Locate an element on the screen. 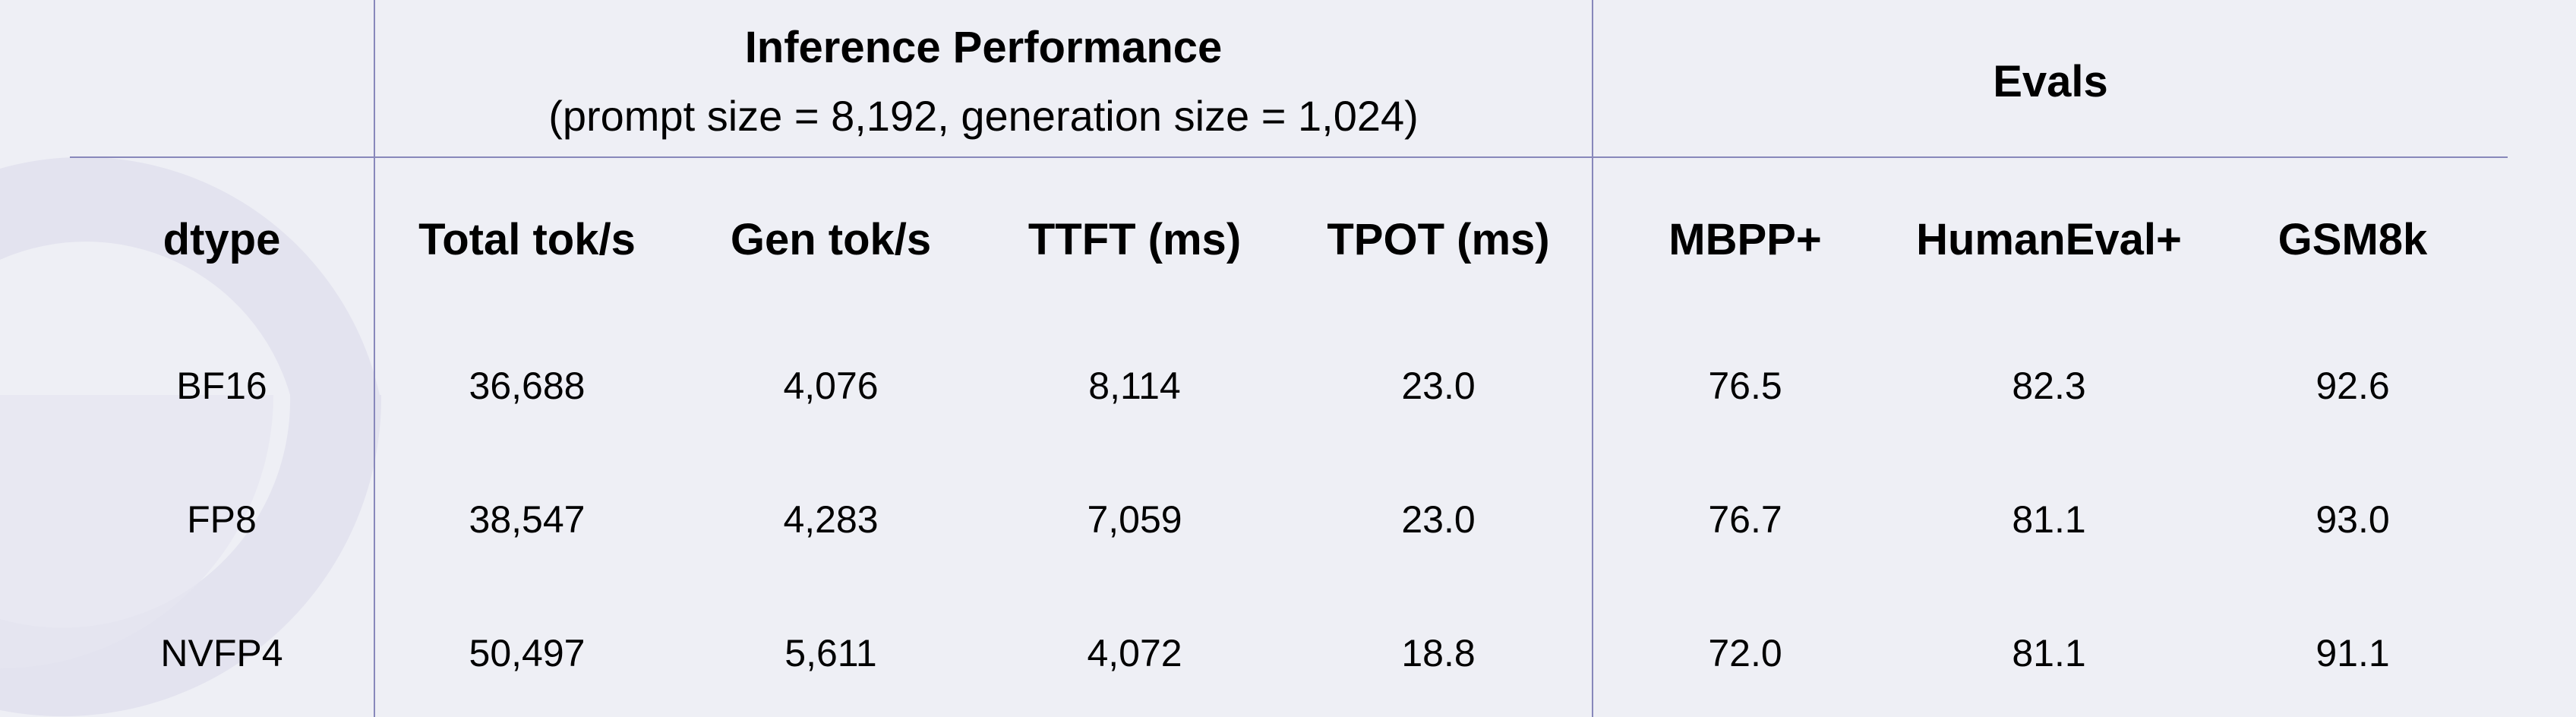 This screenshot has height=717, width=2576. header-divider is located at coordinates (1289, 157).